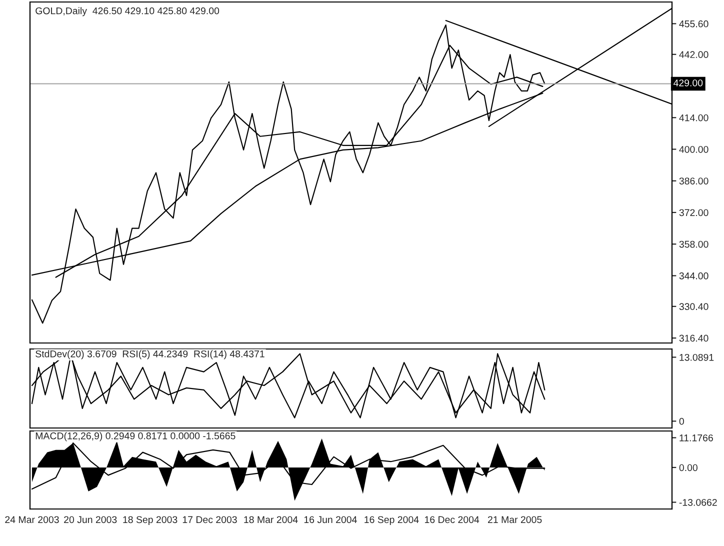  Describe the element at coordinates (128, 11) in the screenshot. I see `chart-title: GOLD,Daily 426.50 429.10 425.80 429.00` at that location.